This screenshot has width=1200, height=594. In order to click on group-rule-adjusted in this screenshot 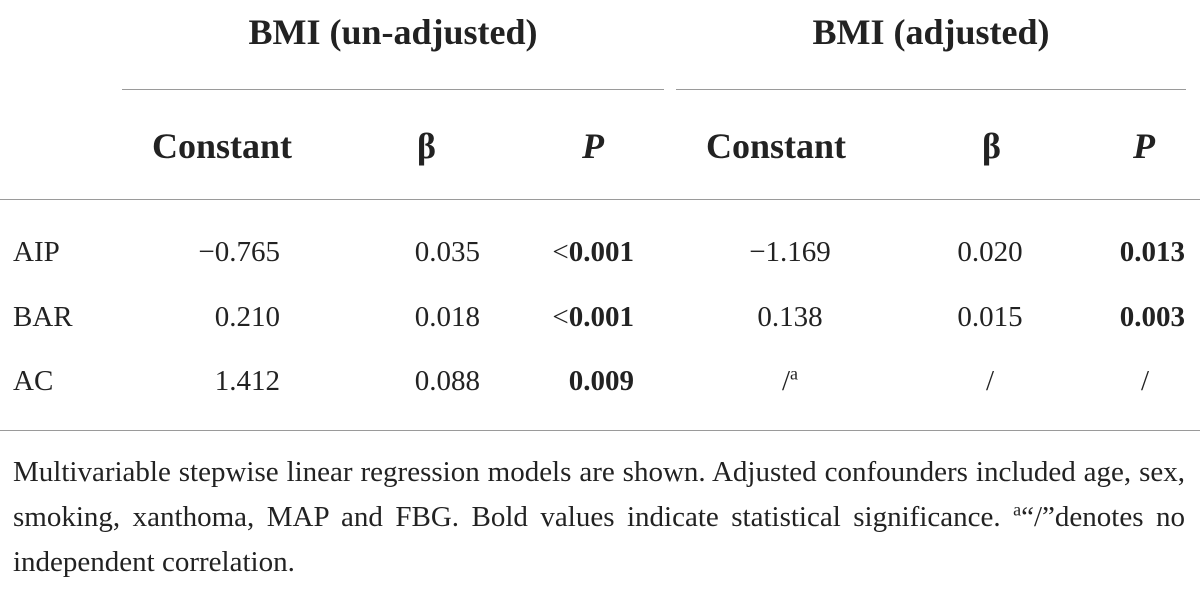, I will do `click(931, 89)`.